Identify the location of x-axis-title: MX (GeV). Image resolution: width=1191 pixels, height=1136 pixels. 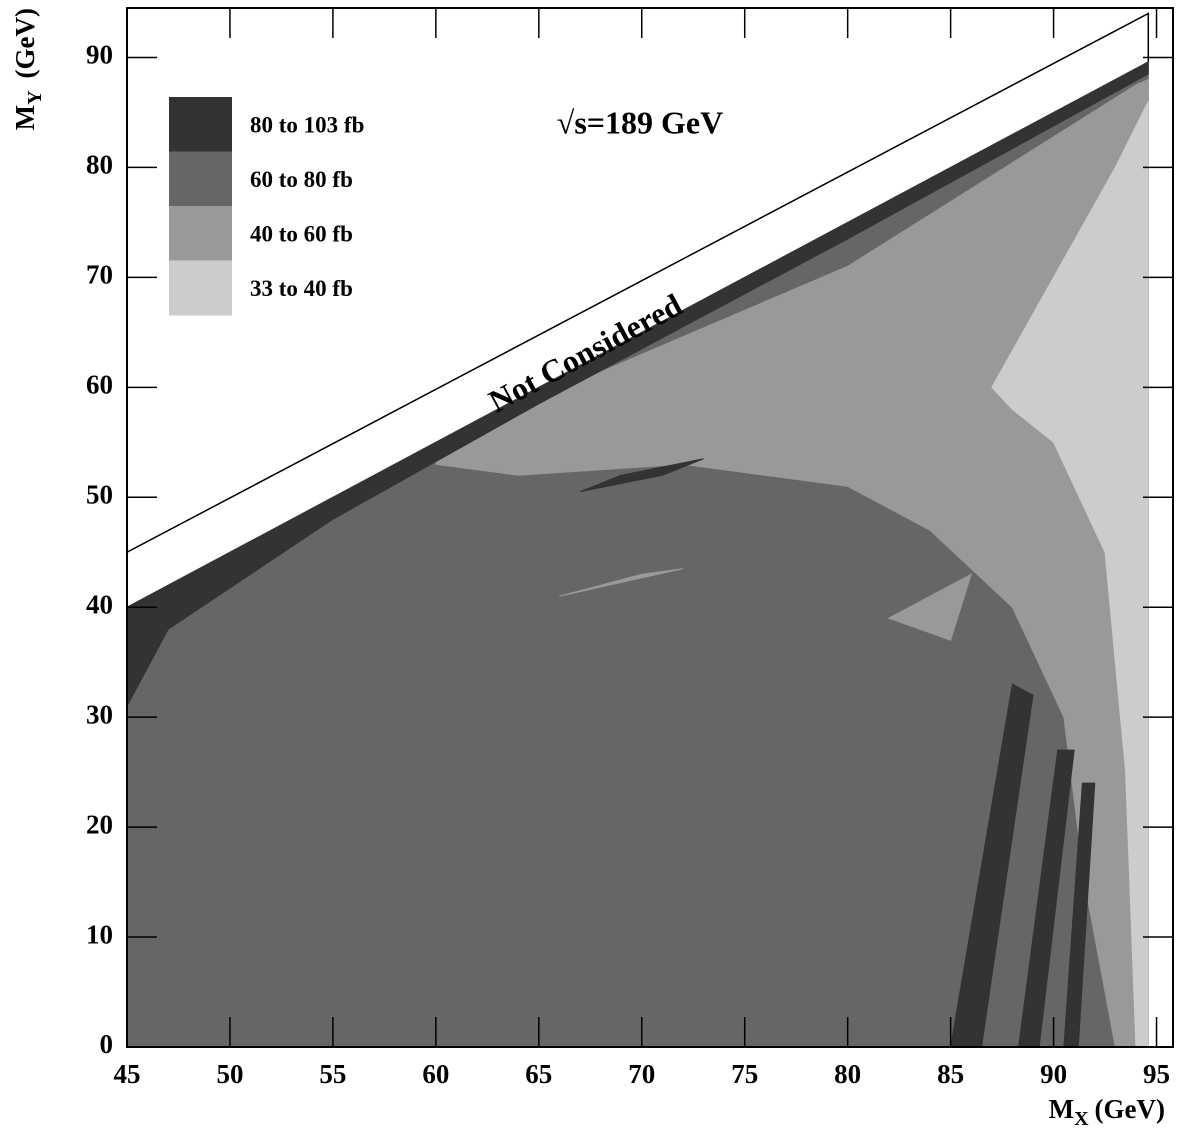
(1107, 1111).